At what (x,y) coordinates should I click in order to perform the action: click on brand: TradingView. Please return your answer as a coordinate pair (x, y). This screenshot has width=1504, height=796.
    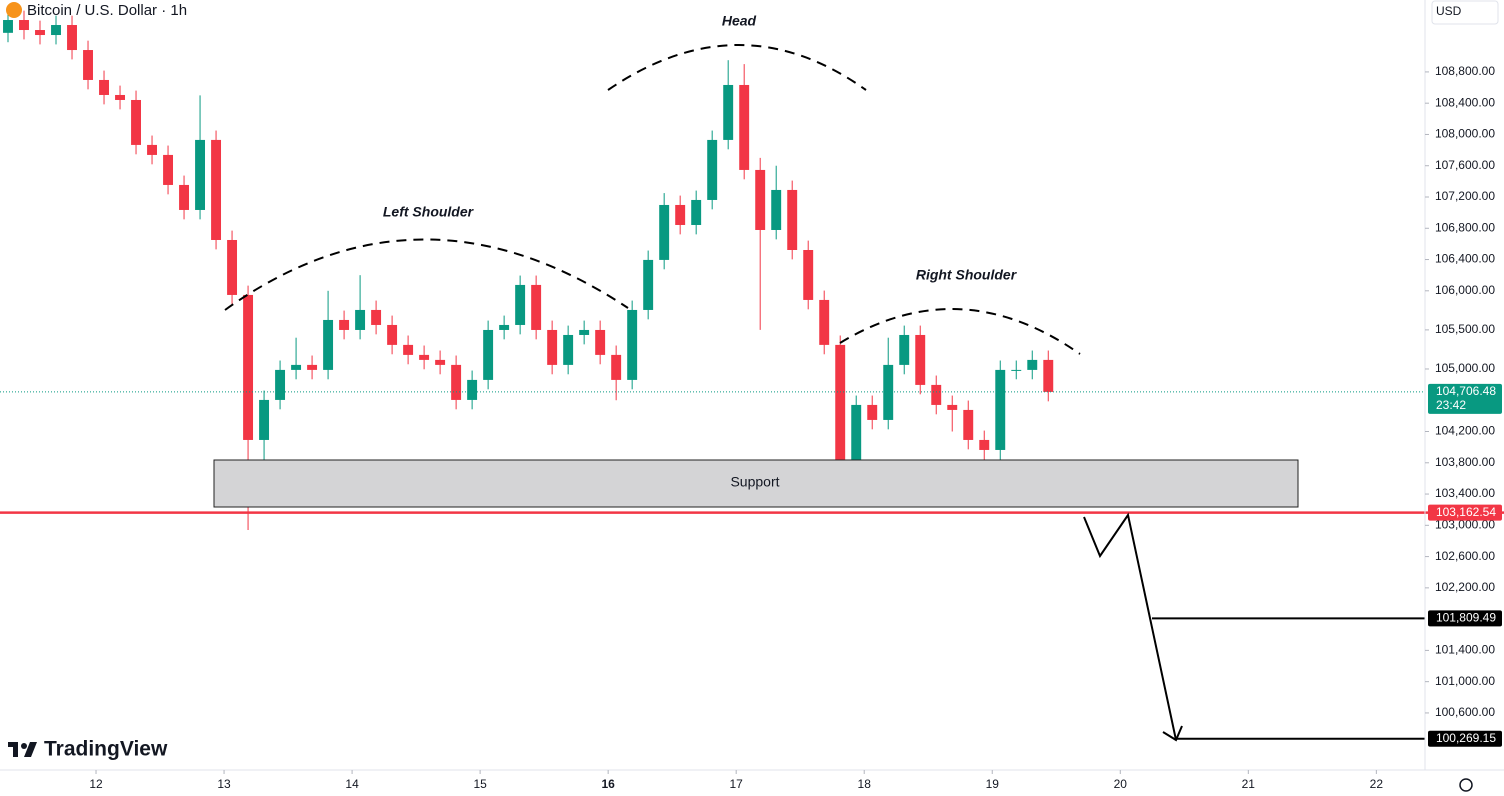
    Looking at the image, I should click on (106, 749).